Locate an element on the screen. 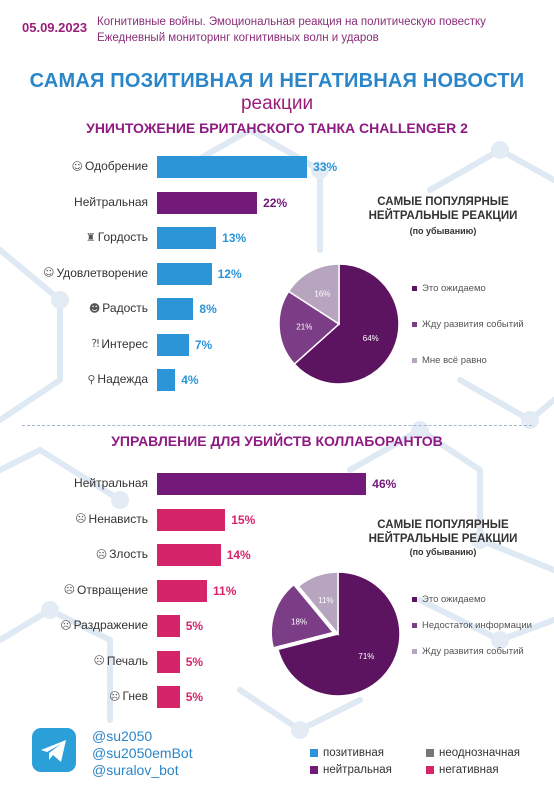 Image resolution: width=554 pixels, height=800 pixels. handle-suralov-bot: @suralov_bot is located at coordinates (135, 770).